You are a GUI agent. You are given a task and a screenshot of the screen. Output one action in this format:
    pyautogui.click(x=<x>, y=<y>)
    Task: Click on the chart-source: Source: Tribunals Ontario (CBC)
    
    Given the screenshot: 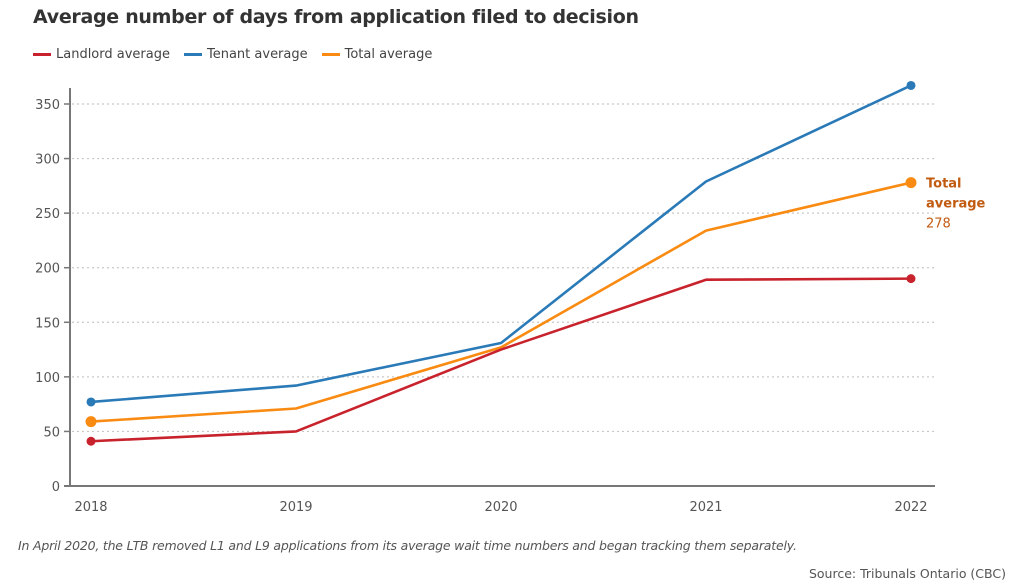 What is the action you would take?
    pyautogui.click(x=907, y=573)
    